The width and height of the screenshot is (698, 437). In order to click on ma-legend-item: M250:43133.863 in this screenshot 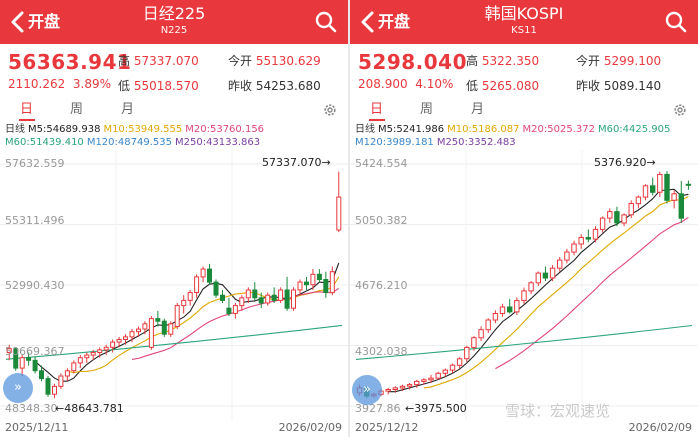, I will do `click(217, 142)`.